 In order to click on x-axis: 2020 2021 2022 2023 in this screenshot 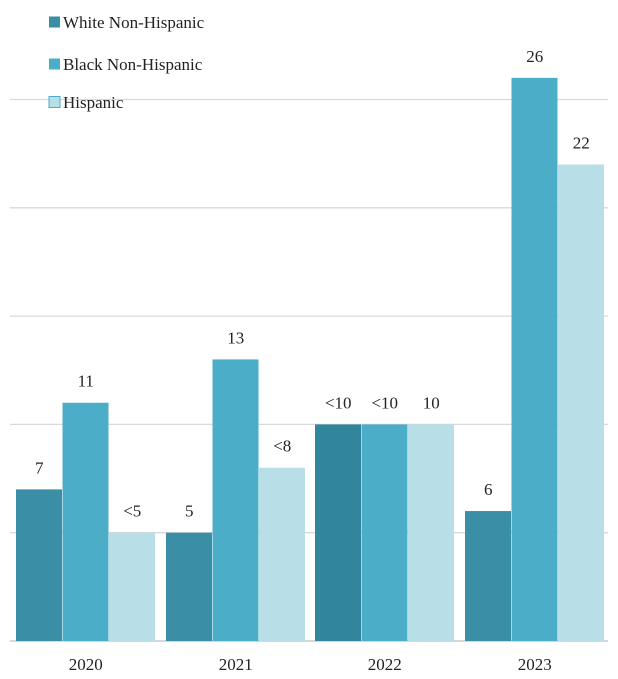, I will do `click(310, 664)`.